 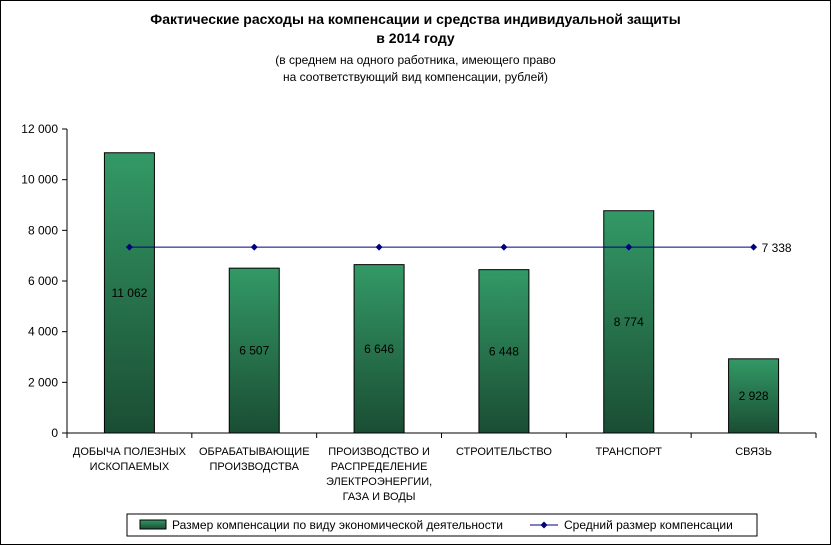 I want to click on category-label: ЭЛЕКТРОЭНЕРГИИ,, so click(x=379, y=482).